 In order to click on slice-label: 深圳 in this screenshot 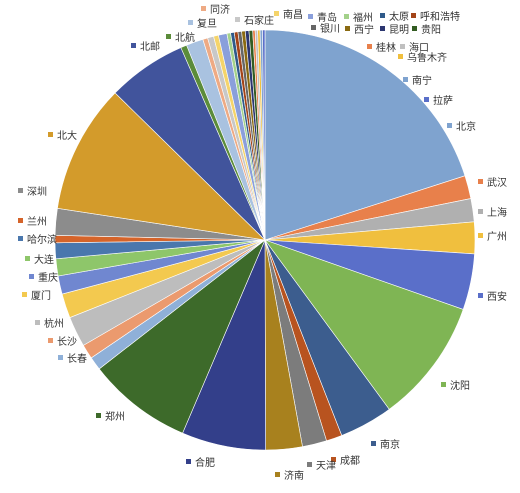, I will do `click(32, 192)`.